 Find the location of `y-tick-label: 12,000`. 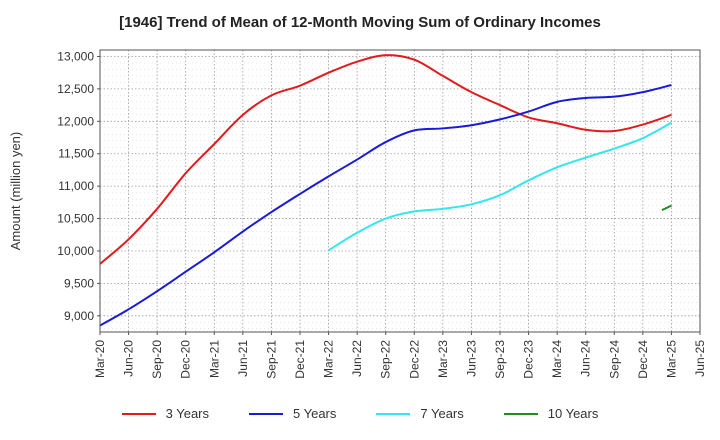

y-tick-label: 12,000 is located at coordinates (75, 121).